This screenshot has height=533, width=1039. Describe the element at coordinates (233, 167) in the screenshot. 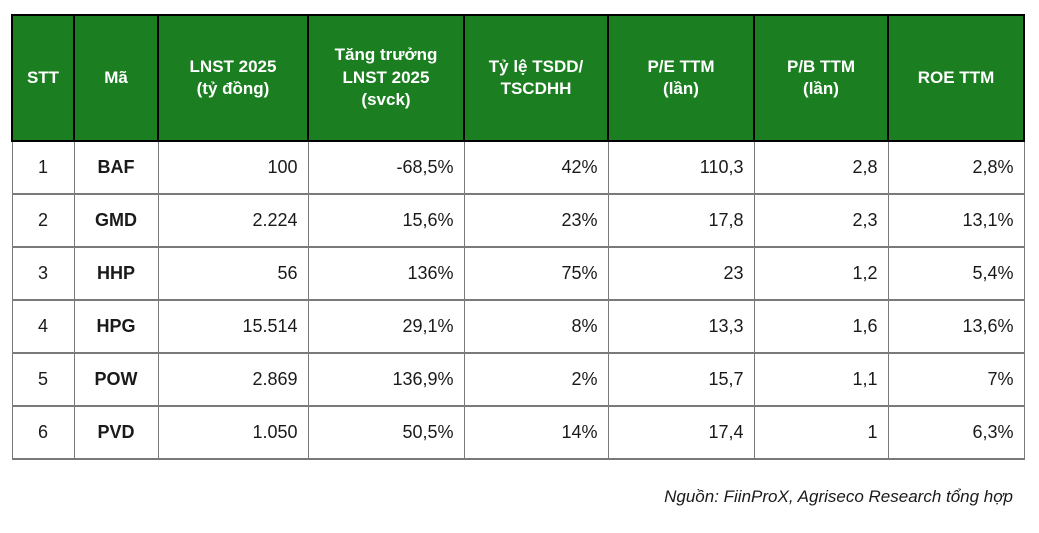

I see `cell-lnst: 100` at that location.